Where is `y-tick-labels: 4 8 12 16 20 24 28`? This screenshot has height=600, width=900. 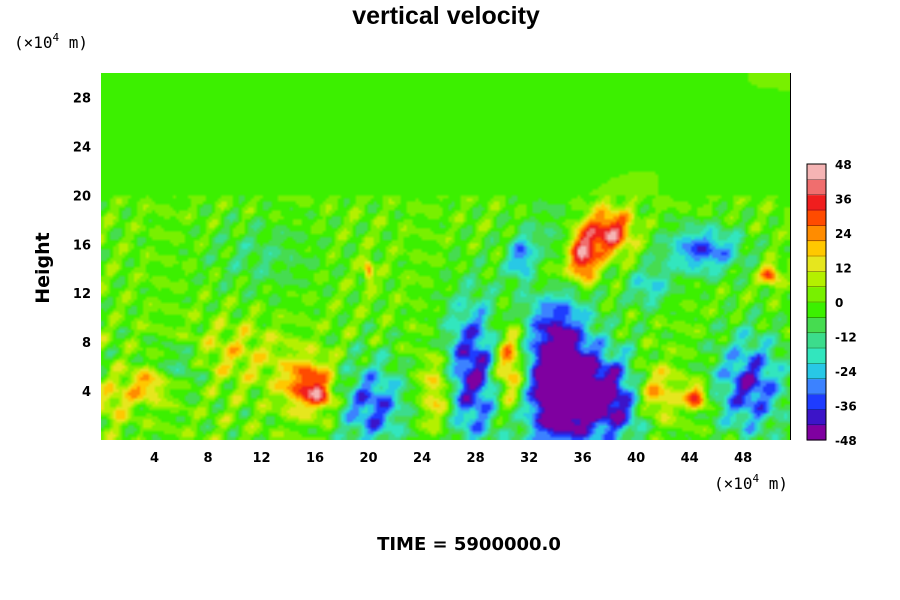
y-tick-labels: 4 8 12 16 20 24 28 is located at coordinates (82, 245).